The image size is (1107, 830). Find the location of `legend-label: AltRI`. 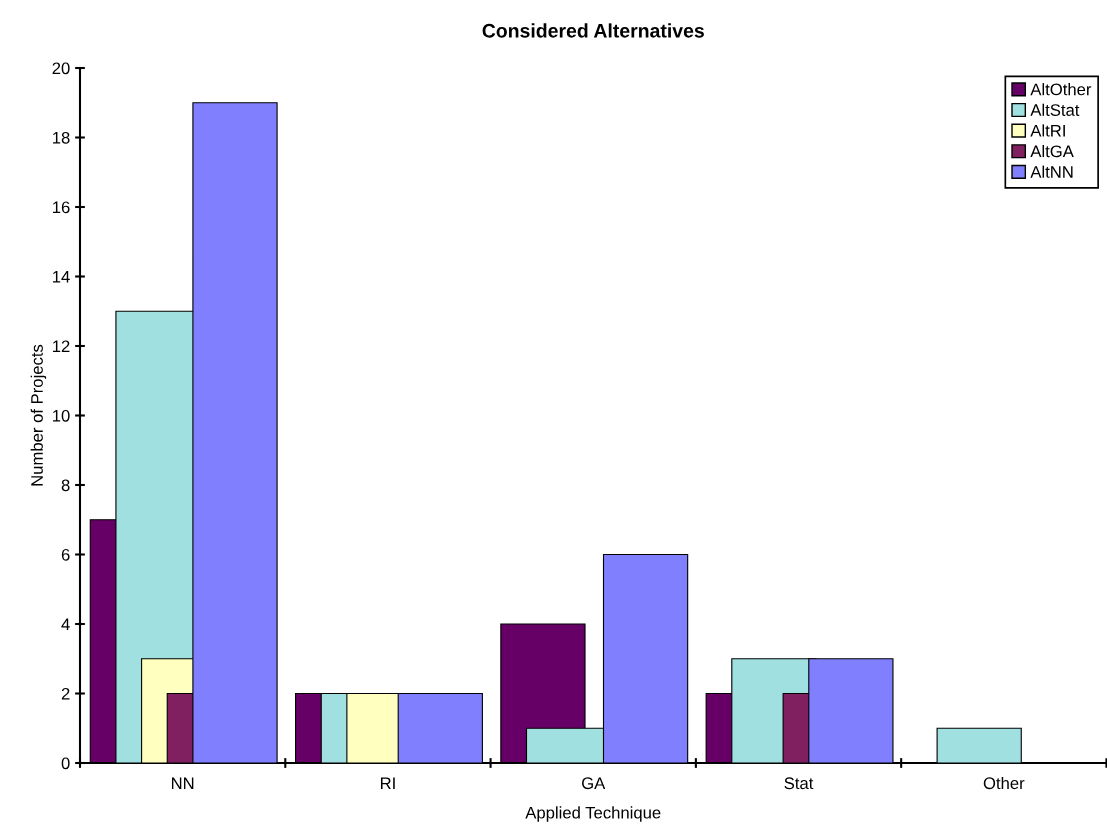

legend-label: AltRI is located at coordinates (1047, 130).